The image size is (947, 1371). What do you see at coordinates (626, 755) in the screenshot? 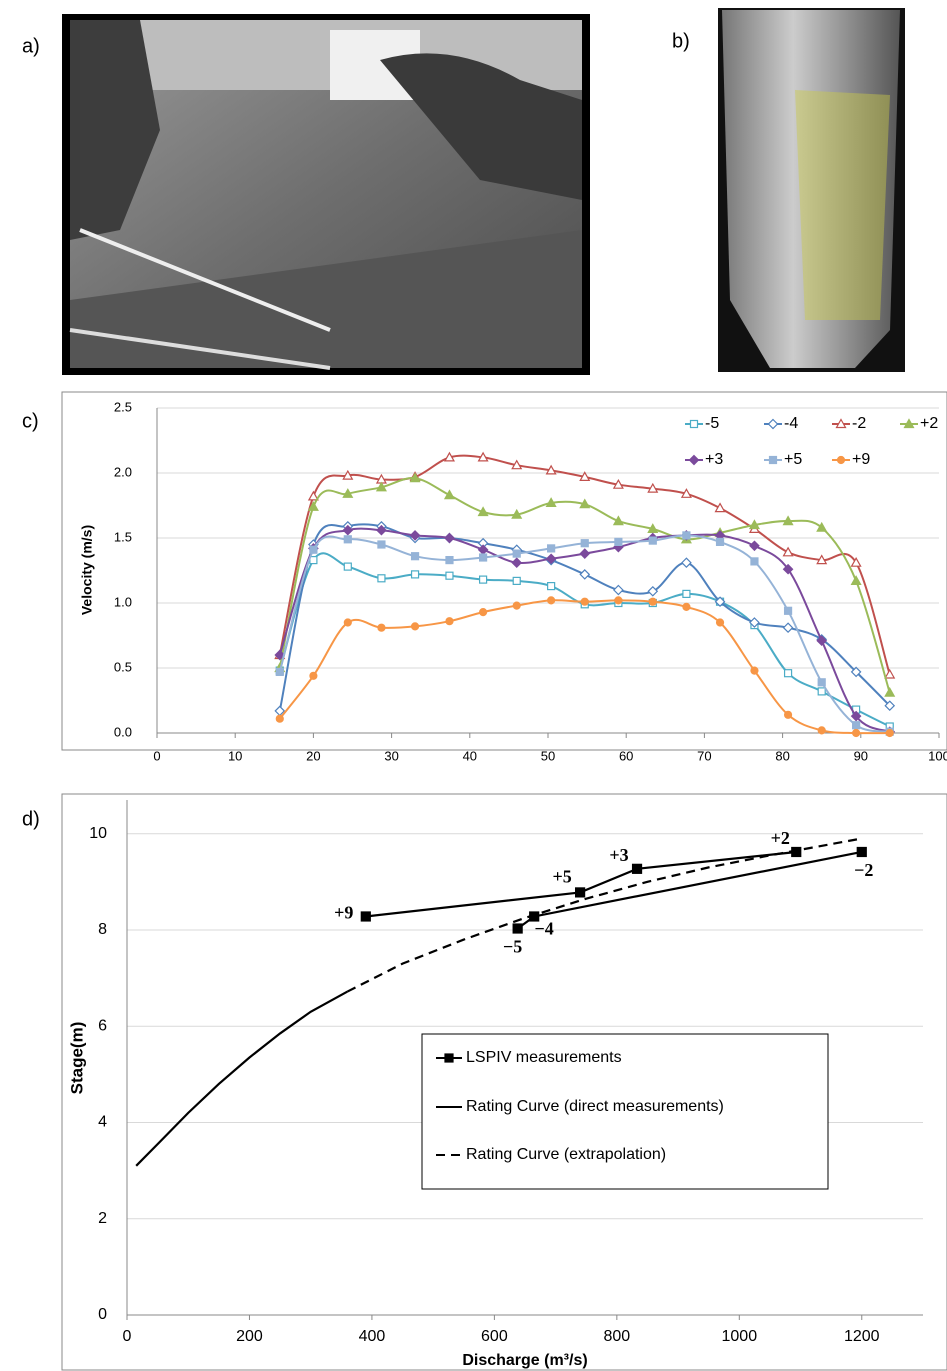
I see `x-tick-label: 60` at bounding box center [626, 755].